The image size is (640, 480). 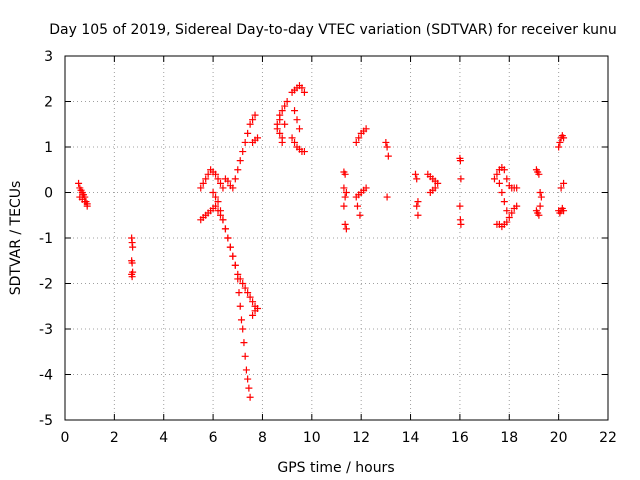 I want to click on y-tick-label: 2, so click(x=48, y=103).